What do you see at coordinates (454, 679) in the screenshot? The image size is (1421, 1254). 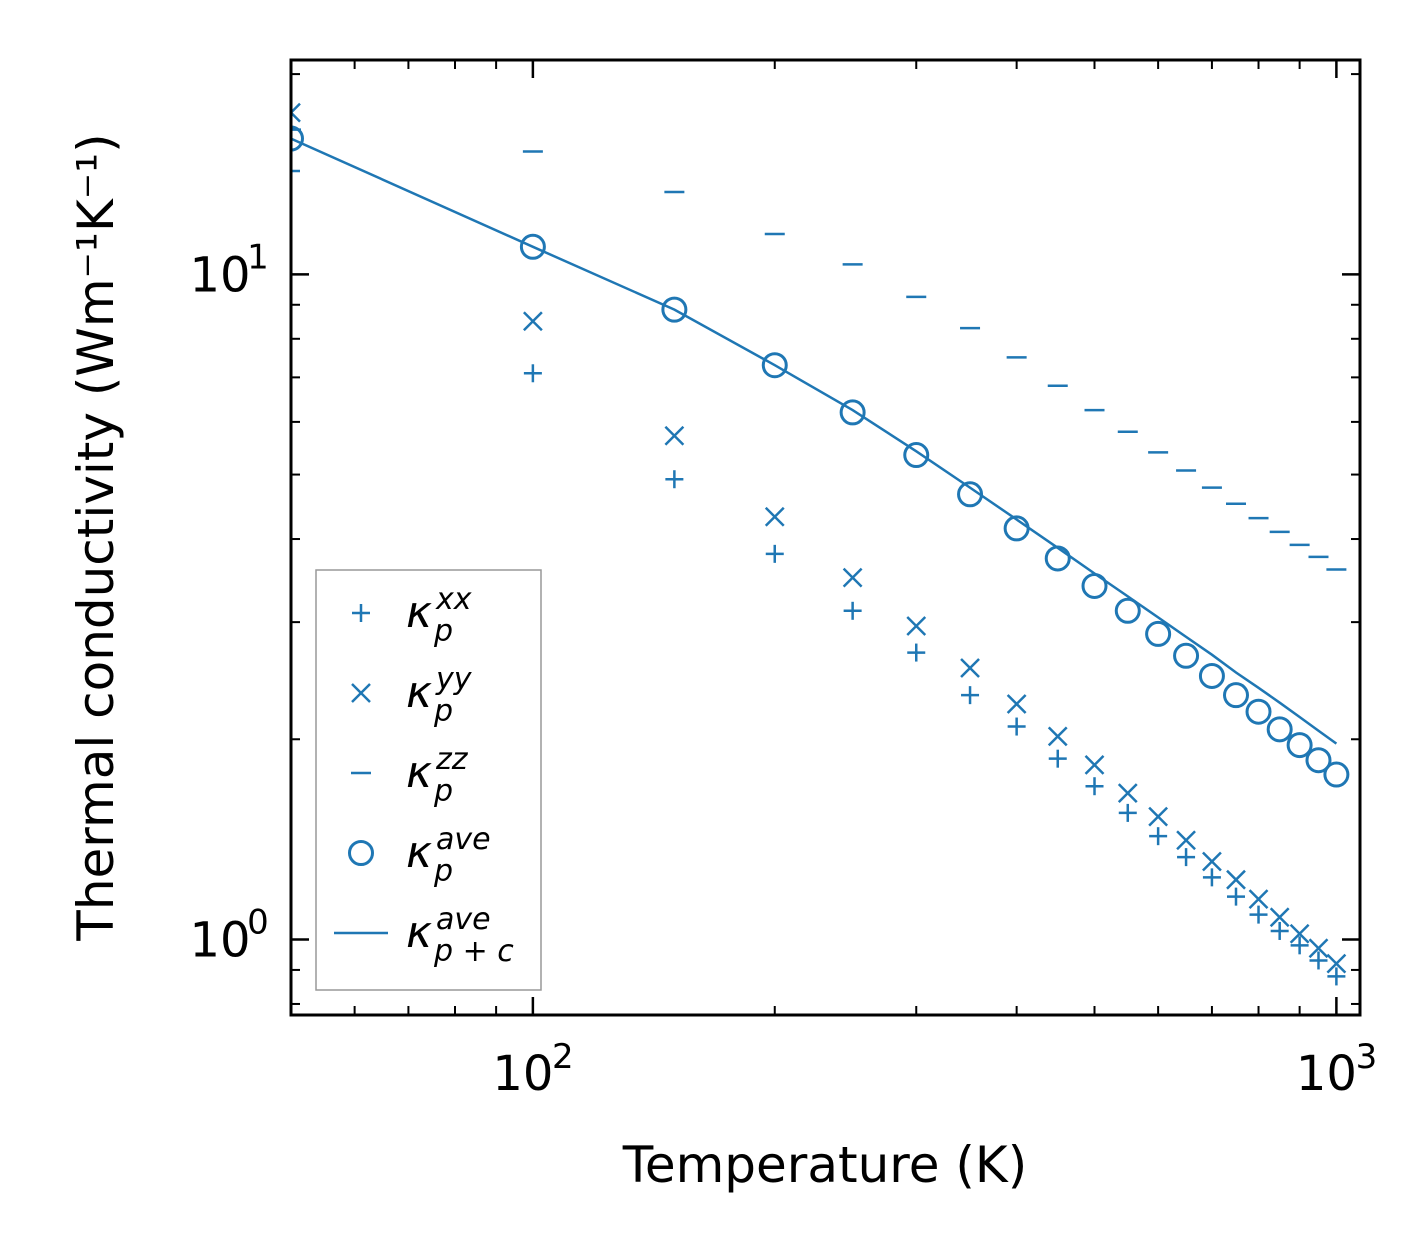 I see `legend-superscript: yy` at bounding box center [454, 679].